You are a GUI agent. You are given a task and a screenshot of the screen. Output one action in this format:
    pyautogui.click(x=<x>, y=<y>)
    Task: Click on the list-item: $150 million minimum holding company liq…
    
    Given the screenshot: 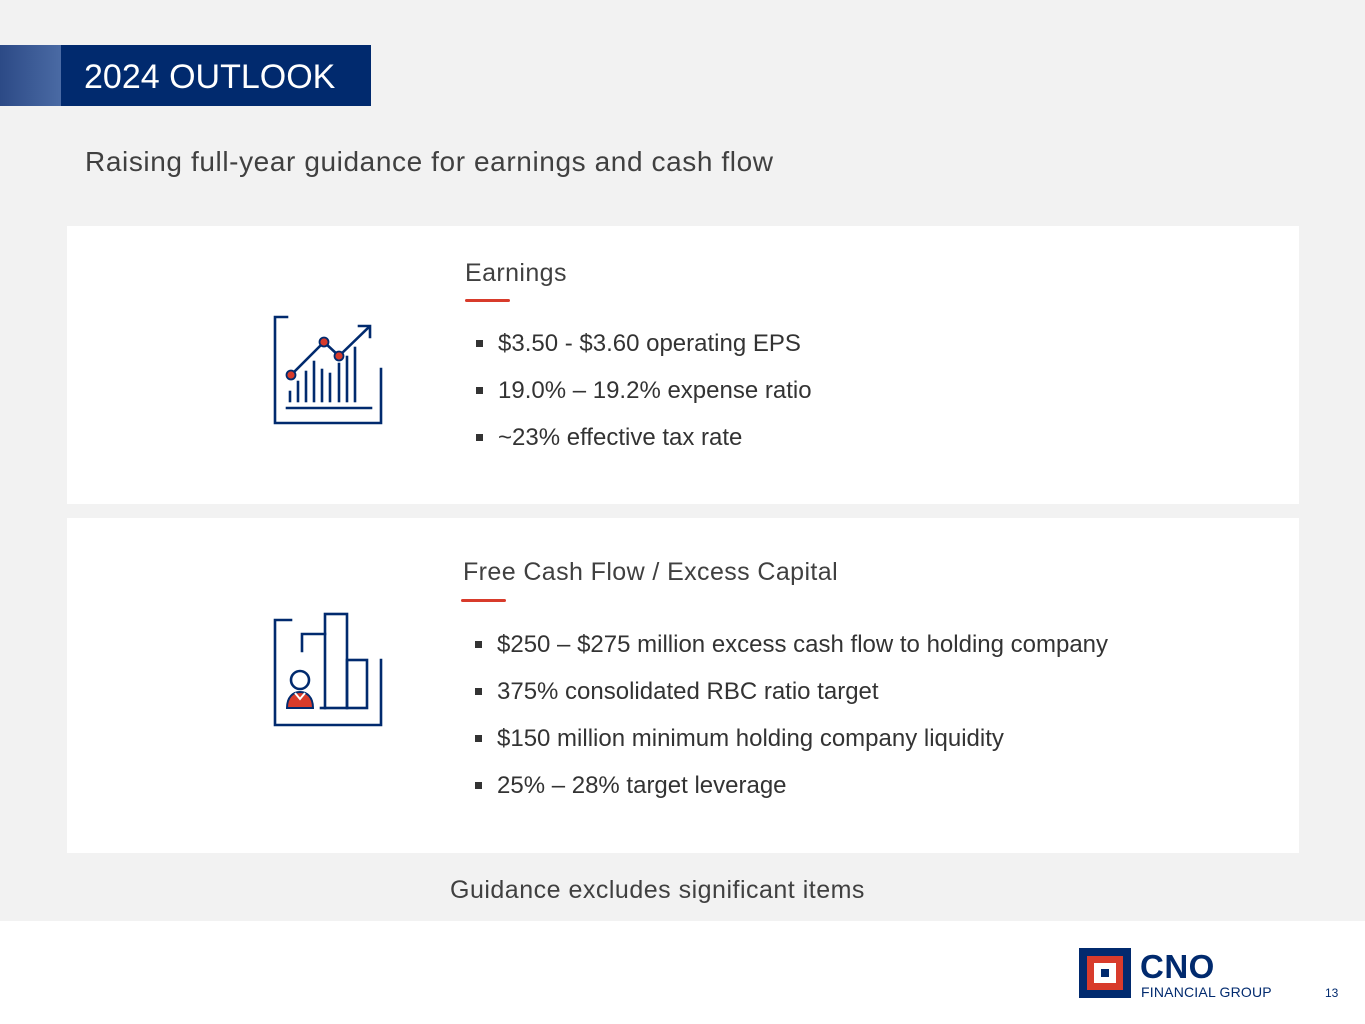 What is the action you would take?
    pyautogui.click(x=790, y=748)
    